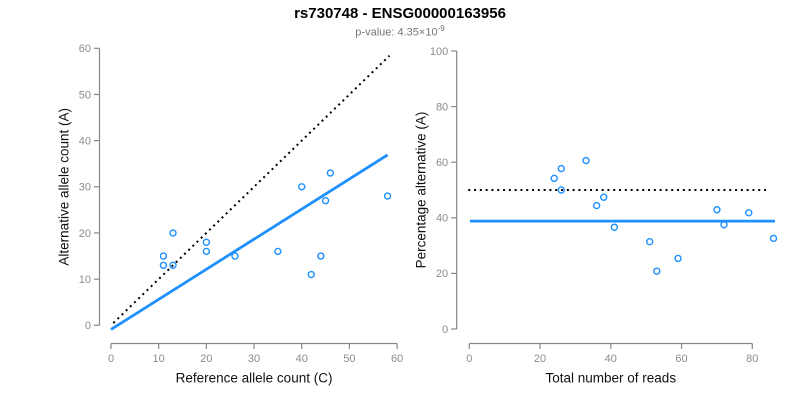  Describe the element at coordinates (611, 378) in the screenshot. I see `x-axis-title: Total number of reads` at that location.